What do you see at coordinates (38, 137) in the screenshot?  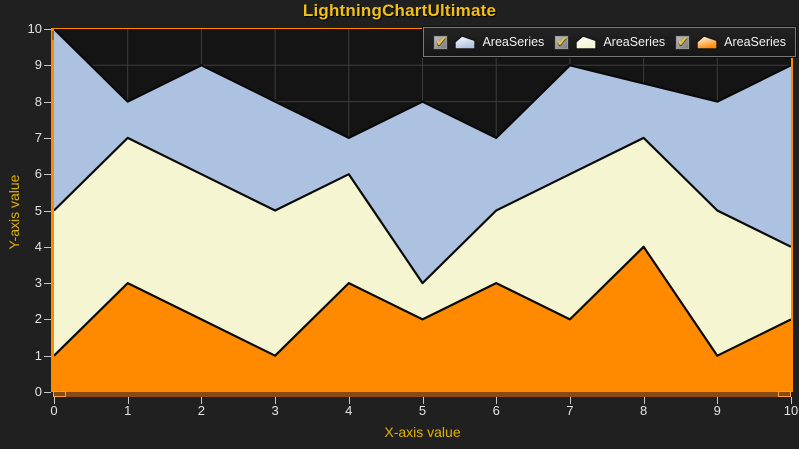 I see `y-tick-label: 7` at bounding box center [38, 137].